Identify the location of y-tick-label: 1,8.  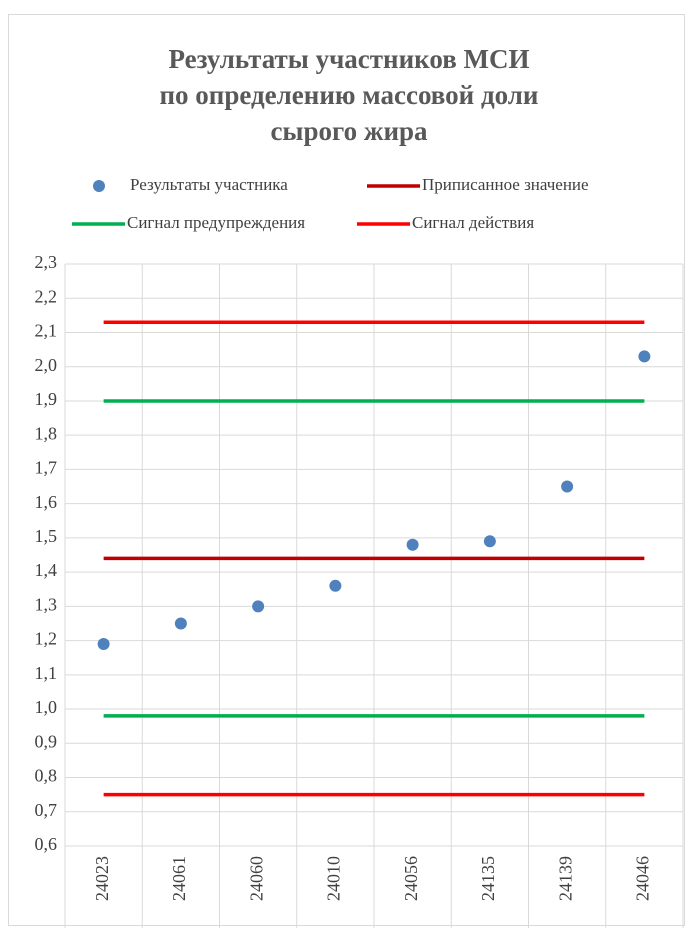
(46, 433).